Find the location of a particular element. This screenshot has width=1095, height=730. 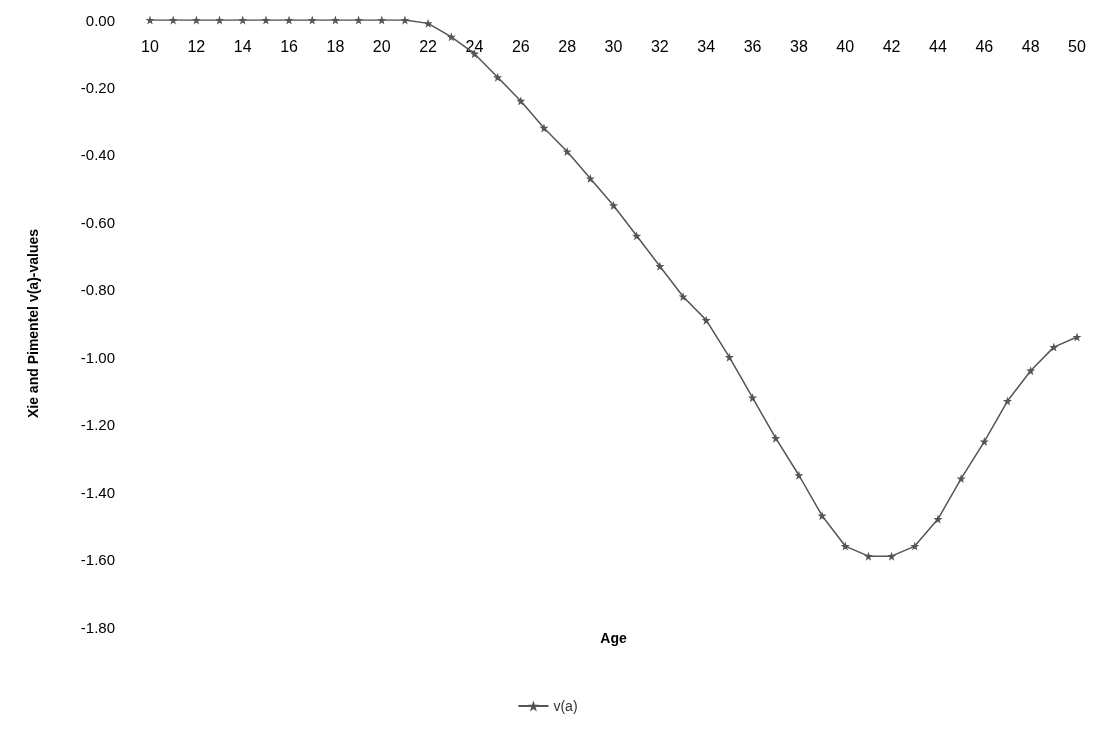

x-tick-label: 32 is located at coordinates (659, 46).